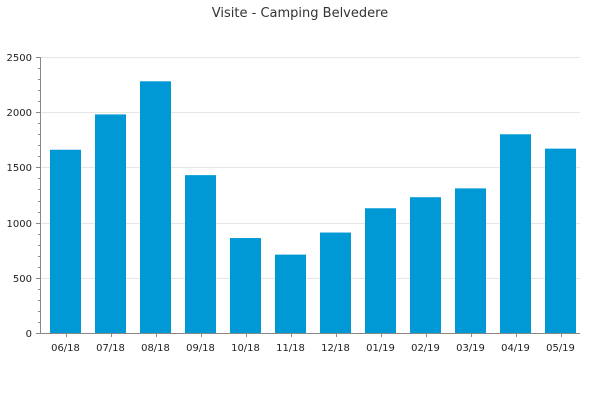  I want to click on x-tick-label: 03/19, so click(470, 348).